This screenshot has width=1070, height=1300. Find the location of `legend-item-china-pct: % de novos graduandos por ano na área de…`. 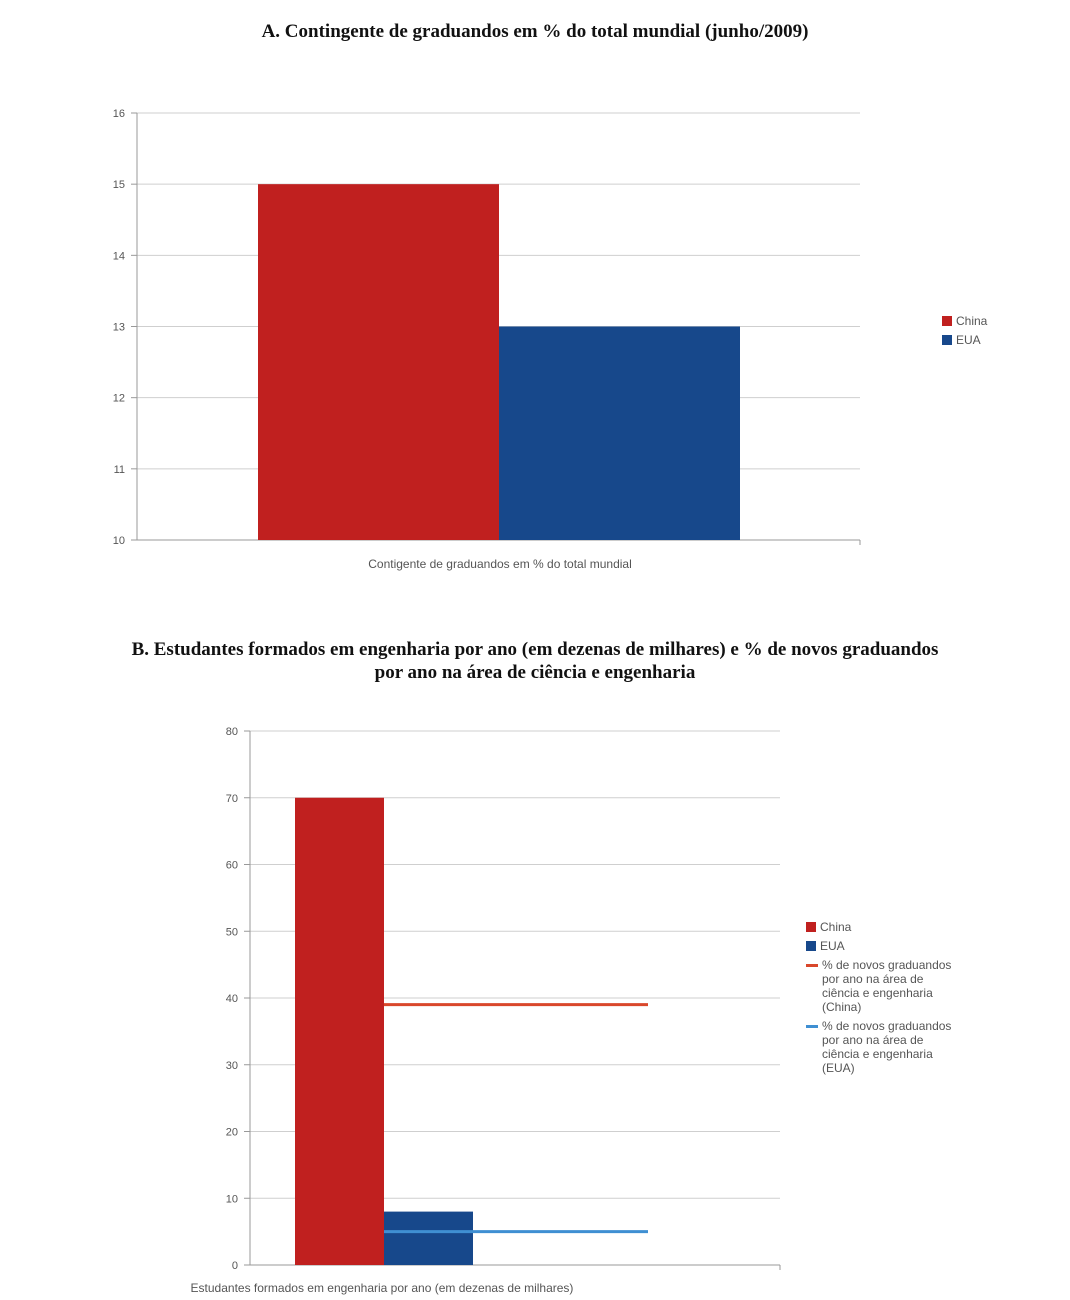

legend-item-china-pct: % de novos graduandos por ano na área de… is located at coordinates (913, 986).